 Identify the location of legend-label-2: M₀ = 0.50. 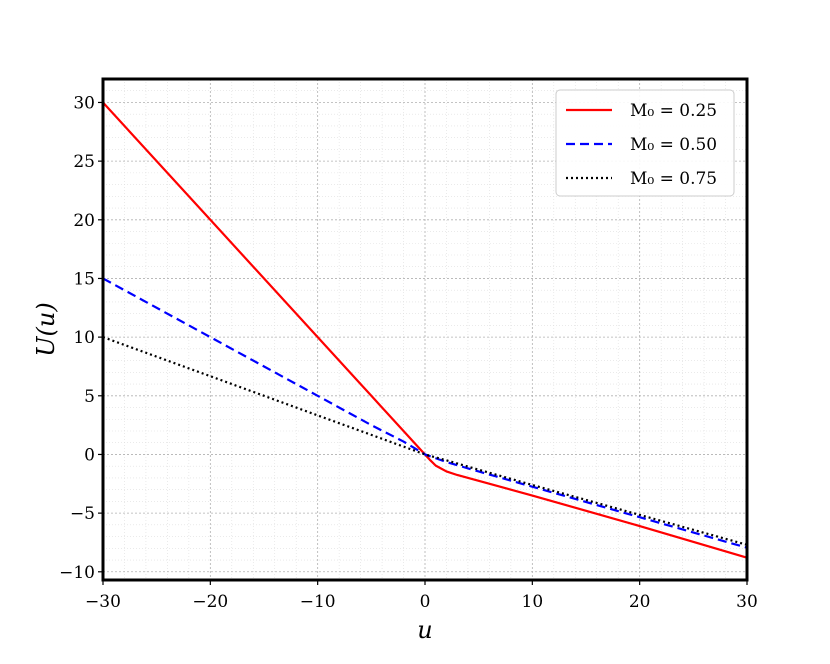
(673, 145).